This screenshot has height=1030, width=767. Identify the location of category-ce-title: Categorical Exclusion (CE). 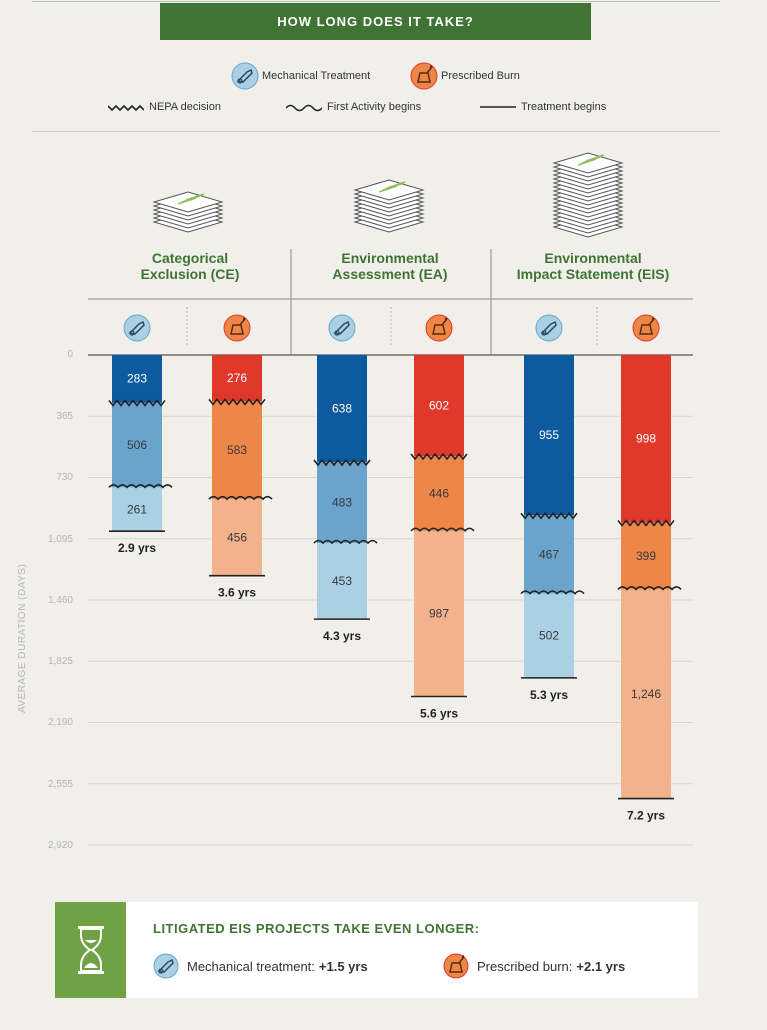
(190, 266).